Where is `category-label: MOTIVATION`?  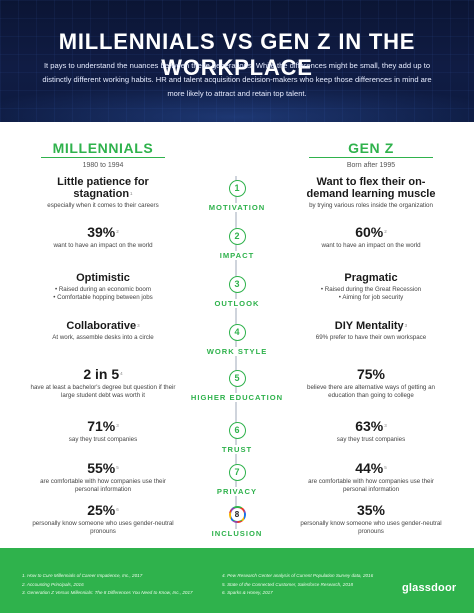 category-label: MOTIVATION is located at coordinates (237, 207).